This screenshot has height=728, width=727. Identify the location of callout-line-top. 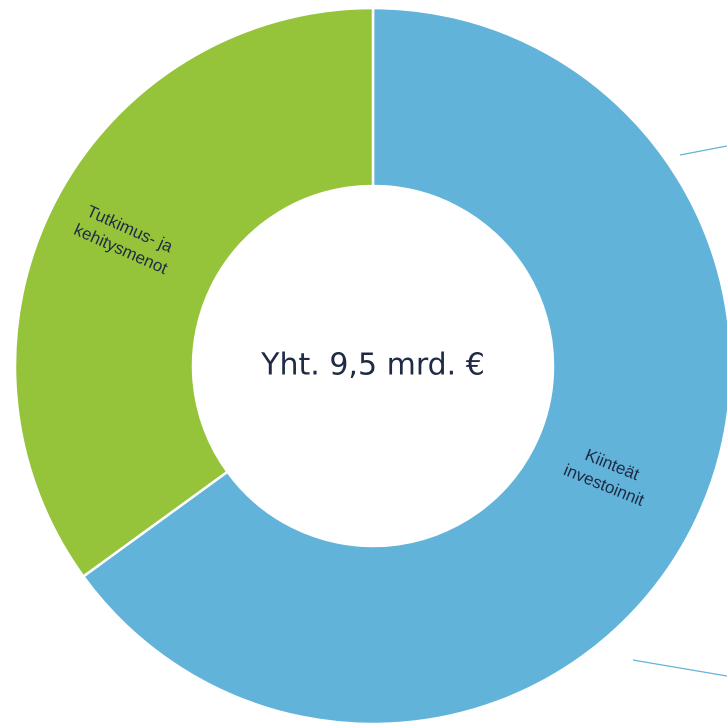
(703, 150).